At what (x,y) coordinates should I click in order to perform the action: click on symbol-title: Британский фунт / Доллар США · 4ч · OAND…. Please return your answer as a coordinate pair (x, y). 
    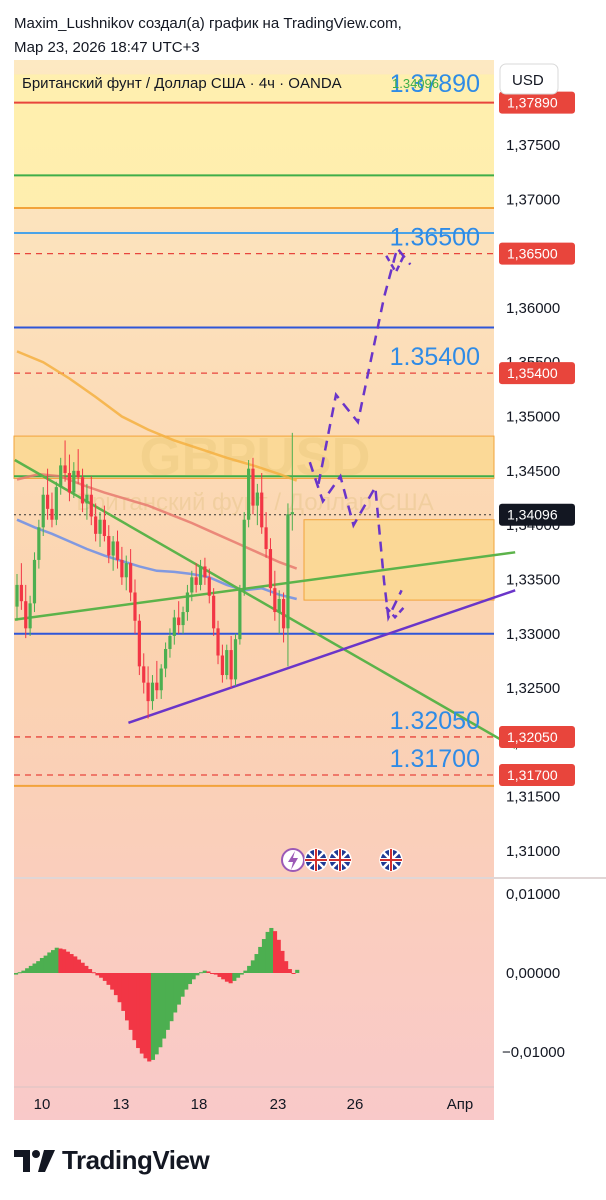
    Looking at the image, I should click on (182, 83).